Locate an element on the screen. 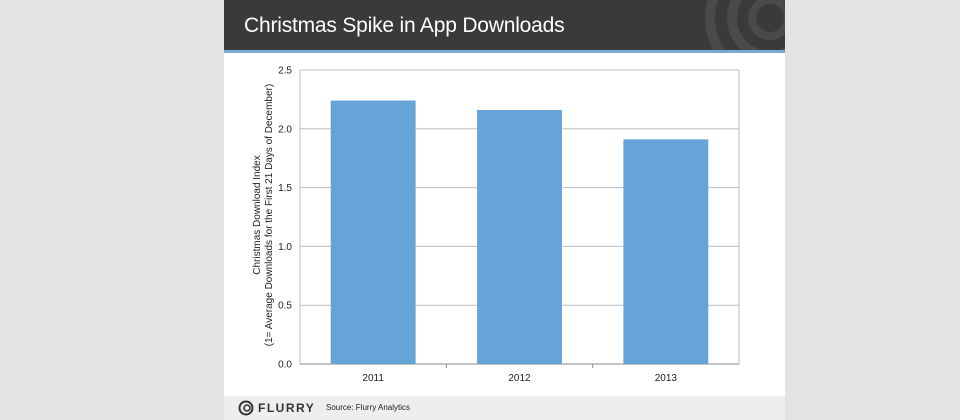 This screenshot has height=420, width=960. slide-title: Christmas Spike in App Downloads is located at coordinates (404, 25).